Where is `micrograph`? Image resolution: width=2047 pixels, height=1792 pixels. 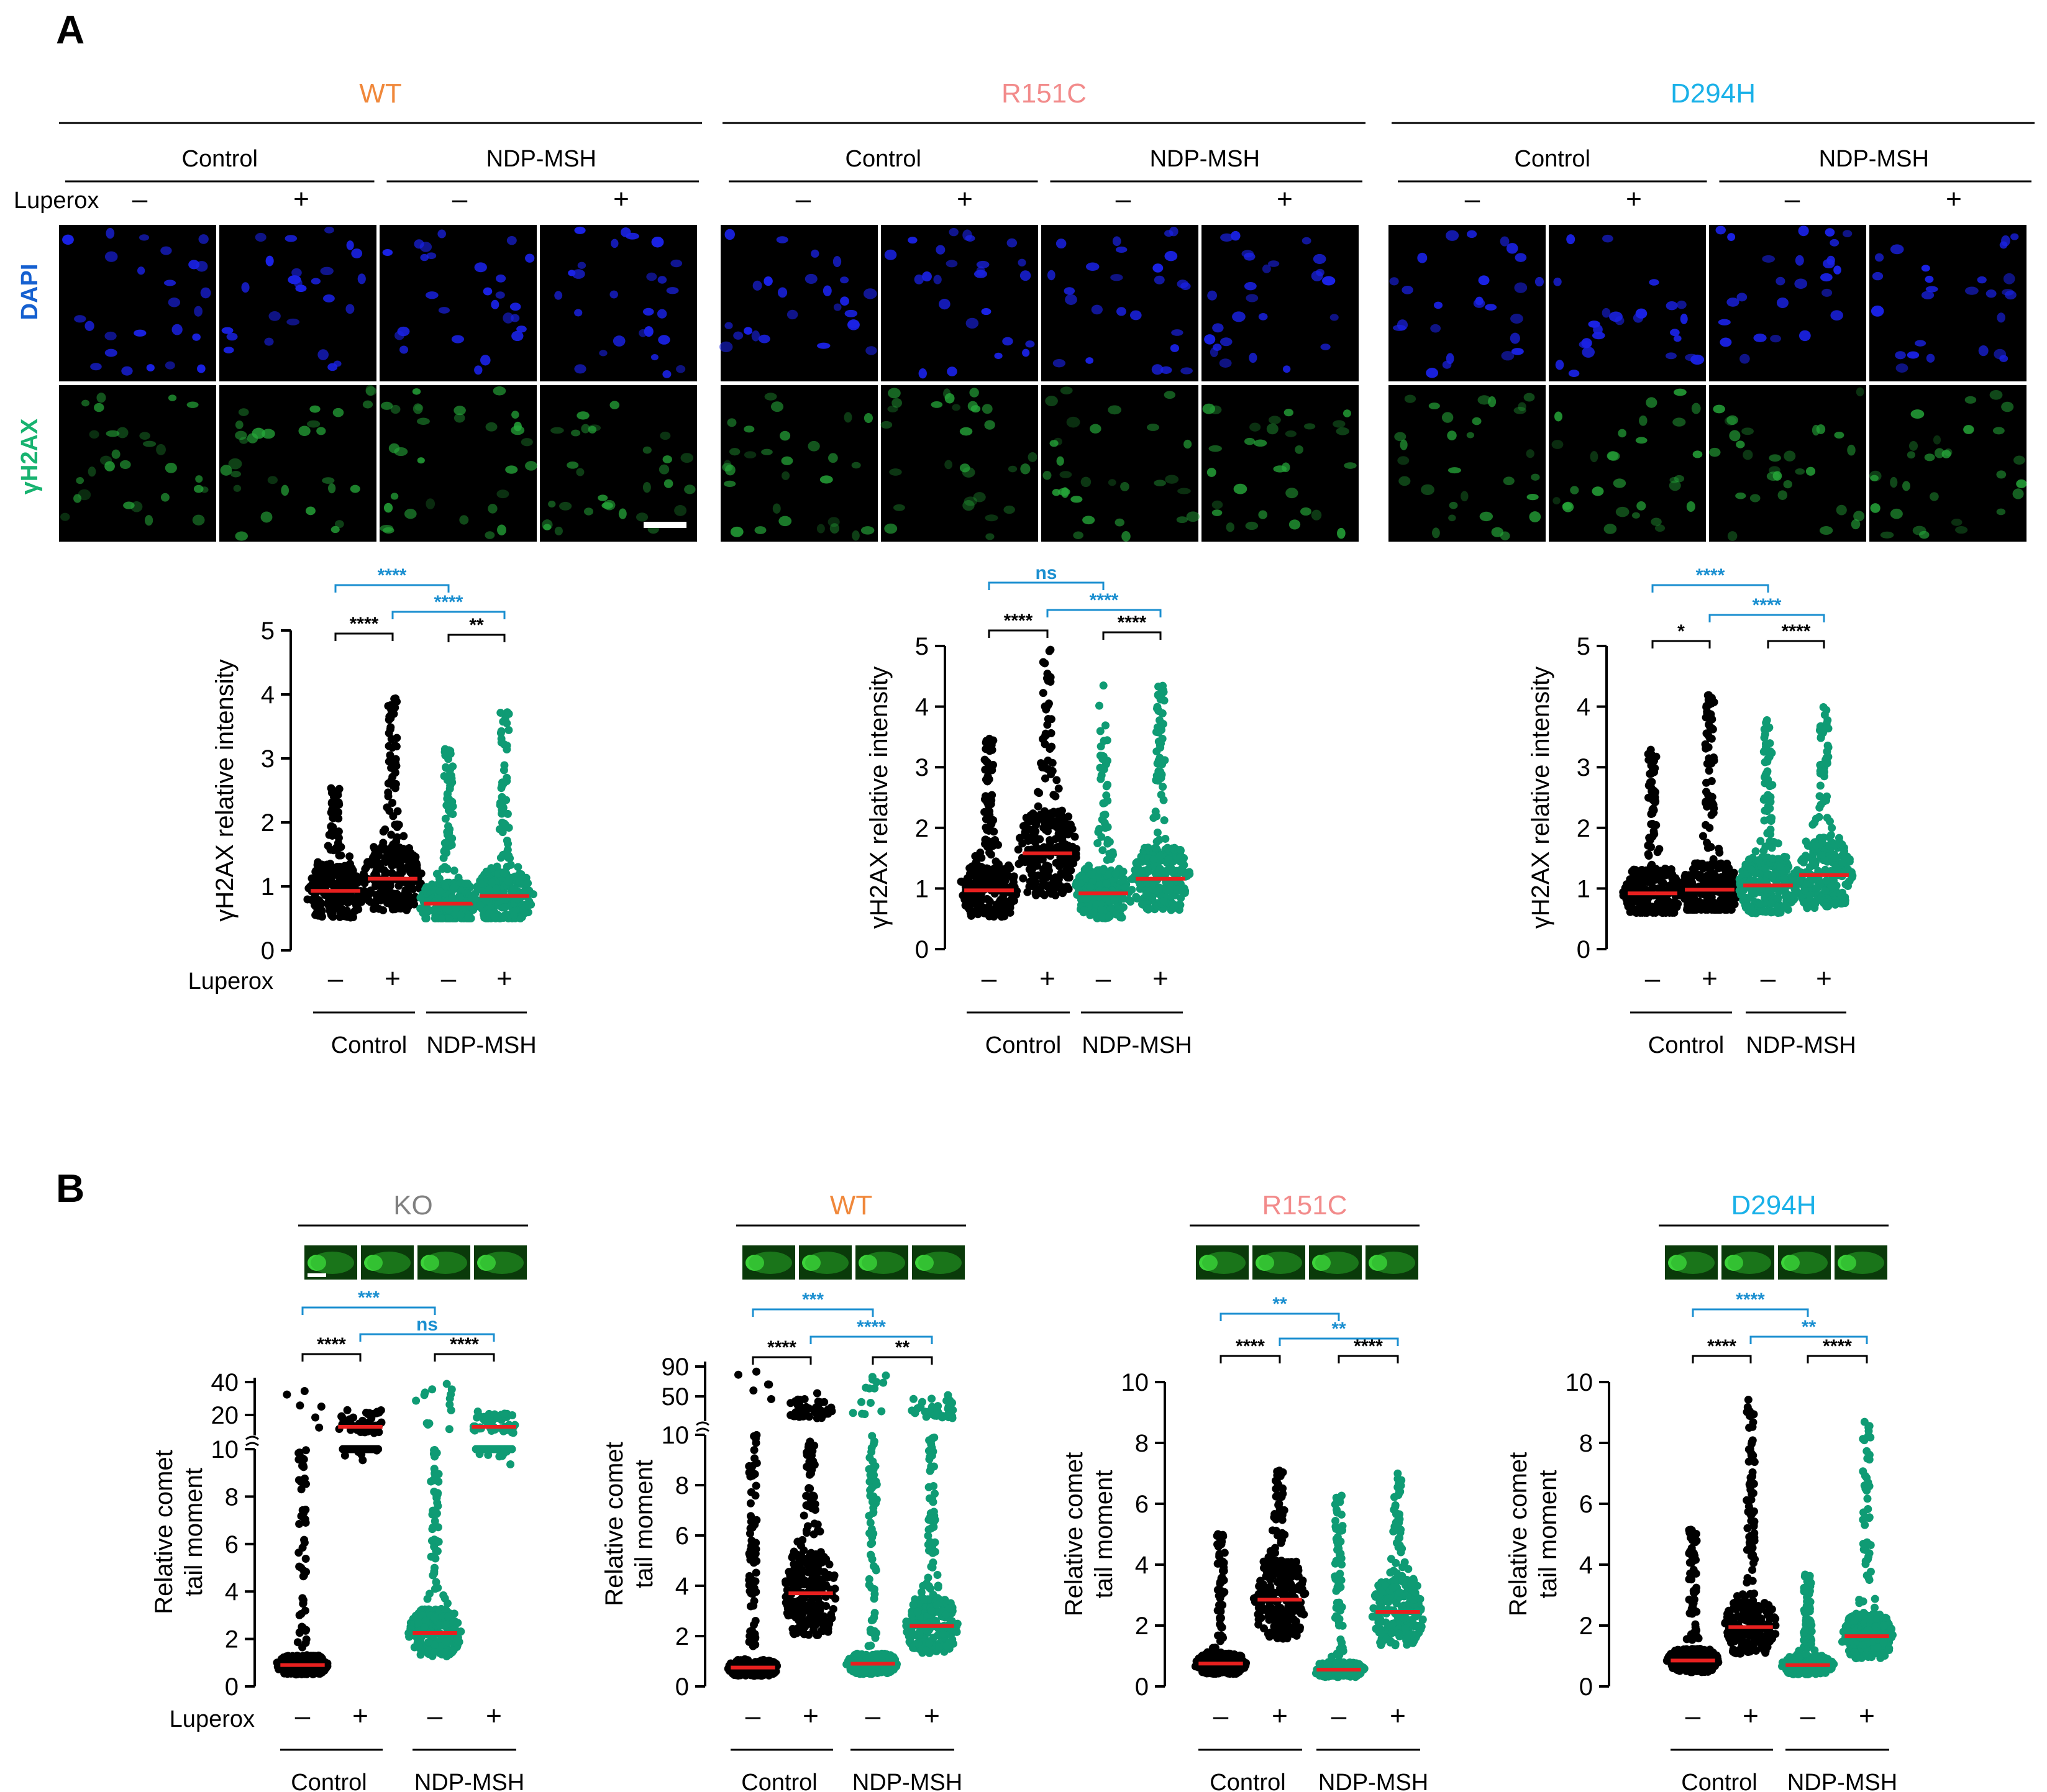
micrograph is located at coordinates (618, 303).